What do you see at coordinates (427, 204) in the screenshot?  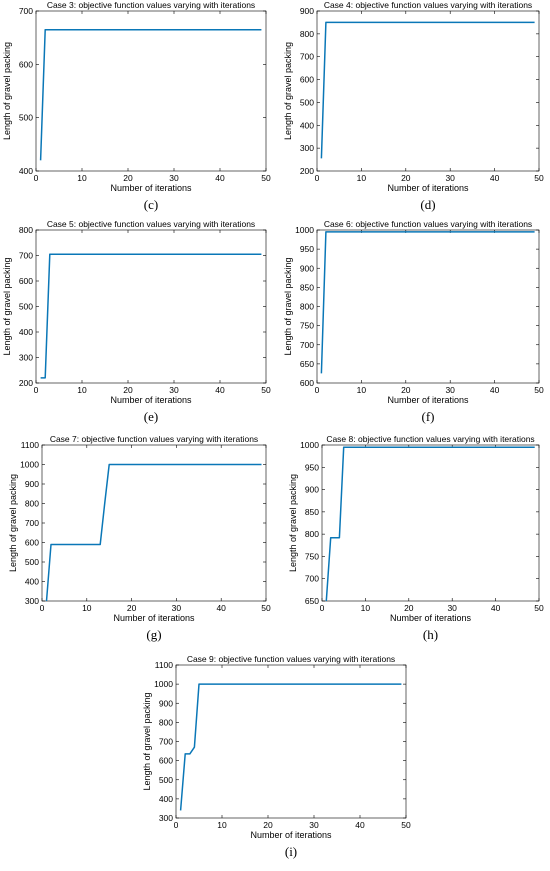 I see `panel-caption: (d)` at bounding box center [427, 204].